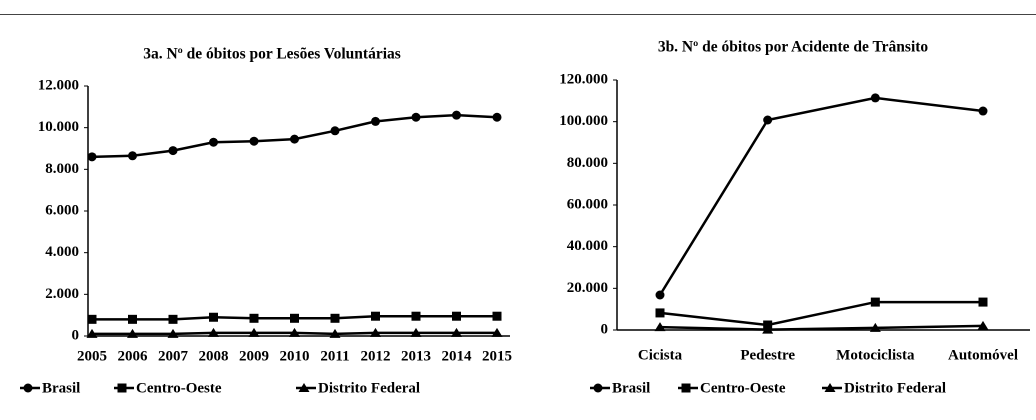  What do you see at coordinates (58, 85) in the screenshot?
I see `y-tick-label: 12.000` at bounding box center [58, 85].